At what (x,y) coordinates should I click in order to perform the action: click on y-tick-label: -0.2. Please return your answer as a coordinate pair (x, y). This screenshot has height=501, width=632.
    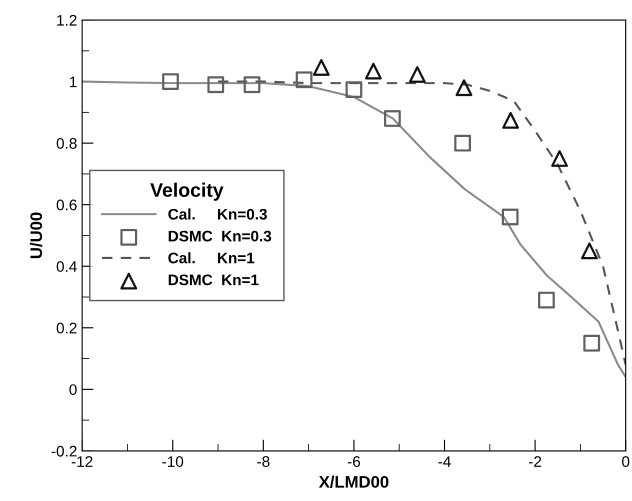
    Looking at the image, I should click on (64, 451).